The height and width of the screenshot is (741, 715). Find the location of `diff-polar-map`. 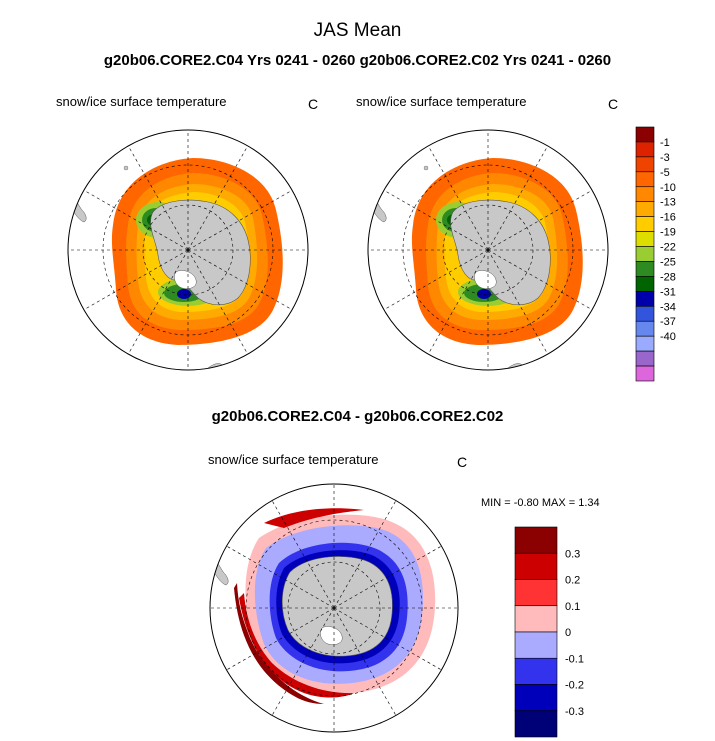

diff-polar-map is located at coordinates (334, 608).